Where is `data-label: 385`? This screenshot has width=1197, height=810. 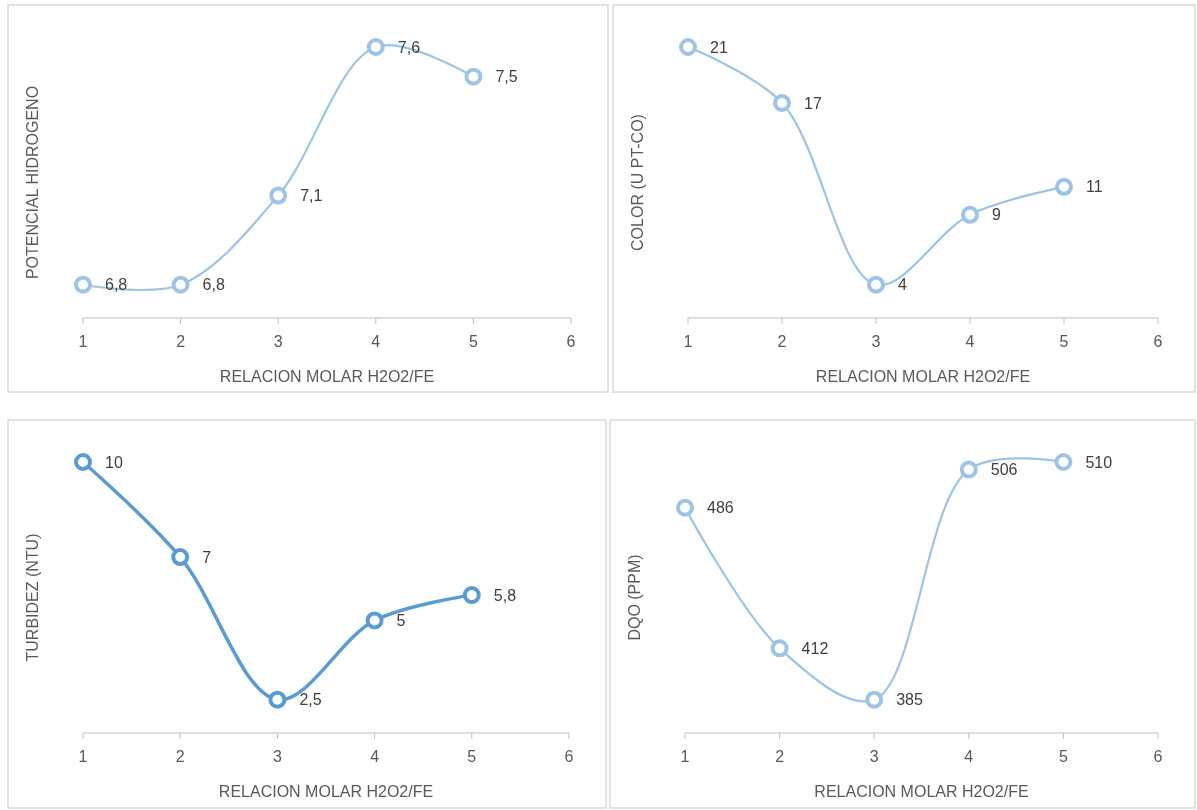 data-label: 385 is located at coordinates (909, 700).